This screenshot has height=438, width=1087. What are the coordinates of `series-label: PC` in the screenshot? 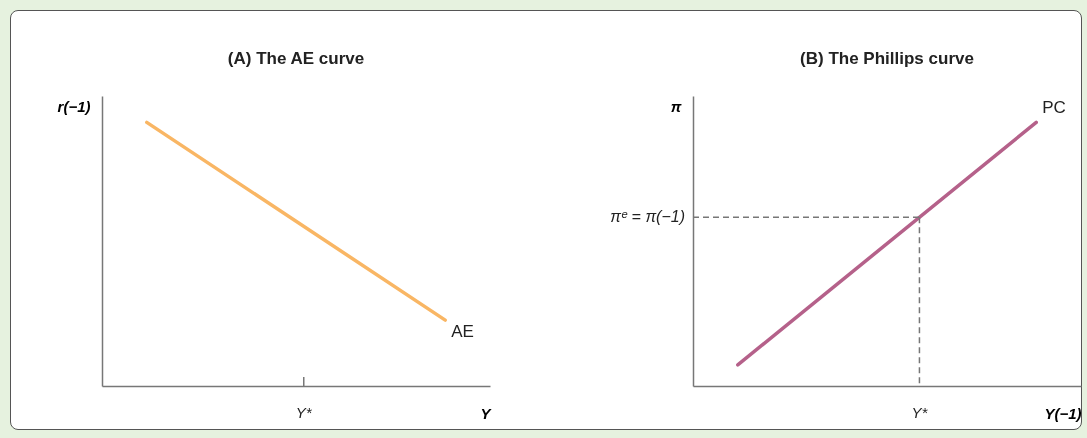 It's located at (1054, 108).